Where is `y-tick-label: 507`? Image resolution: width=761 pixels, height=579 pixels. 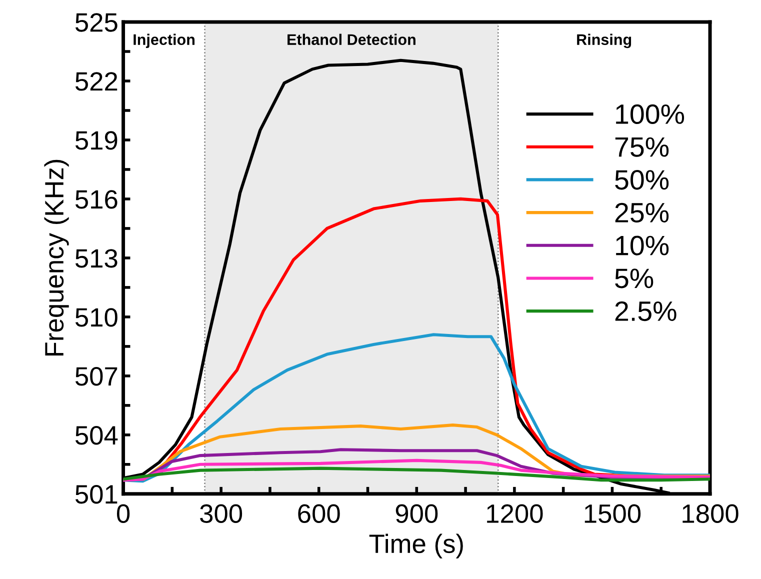 y-tick-label: 507 is located at coordinates (96, 376).